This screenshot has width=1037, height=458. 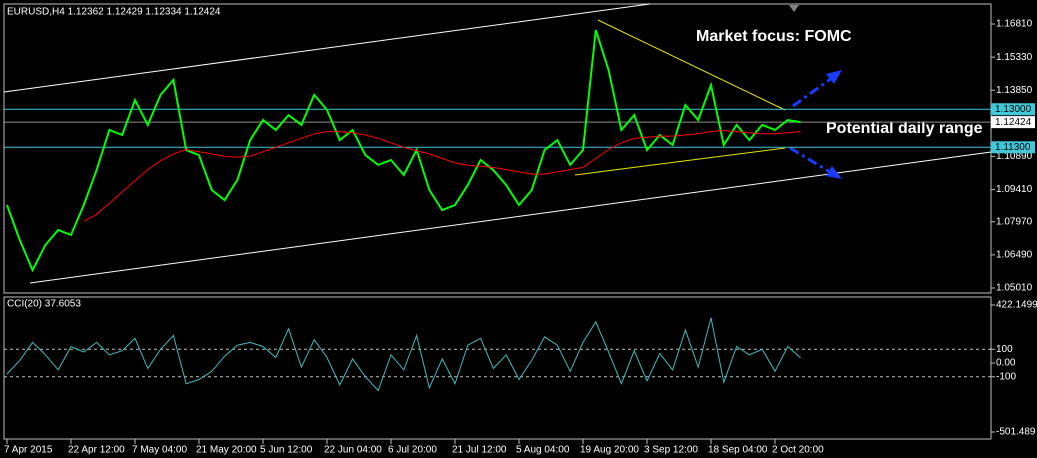 I want to click on x-tick-label: 3 Sep 12:00, so click(x=671, y=450).